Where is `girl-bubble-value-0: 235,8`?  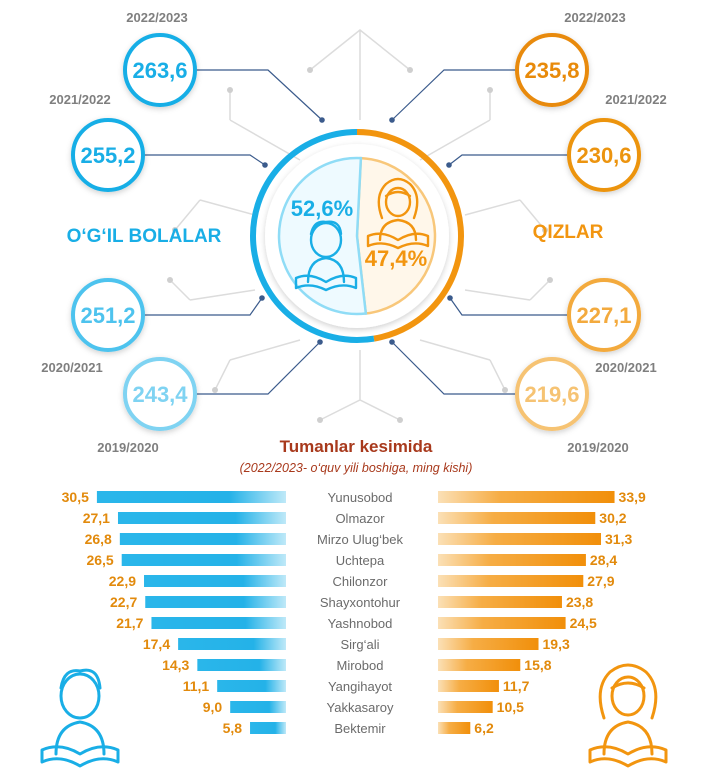
girl-bubble-value-0: 235,8 is located at coordinates (551, 70).